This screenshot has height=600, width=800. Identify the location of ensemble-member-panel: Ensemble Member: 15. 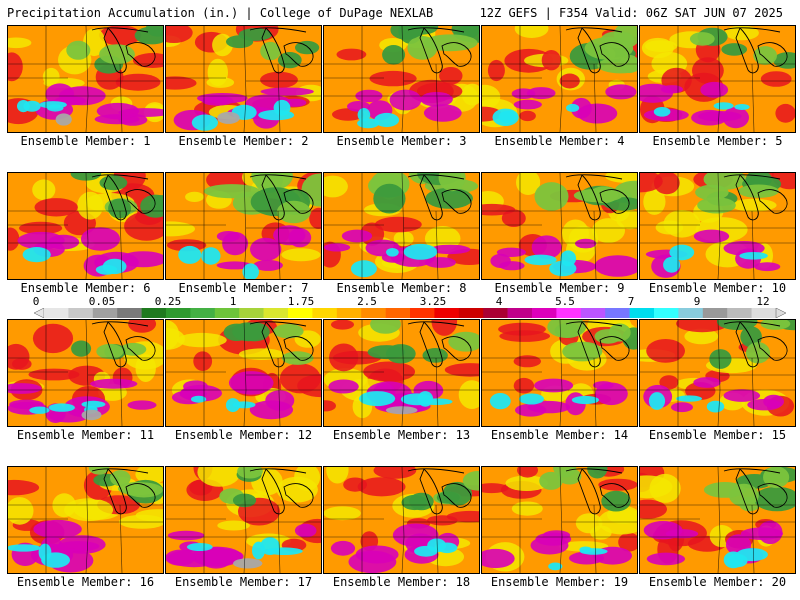
(717, 384).